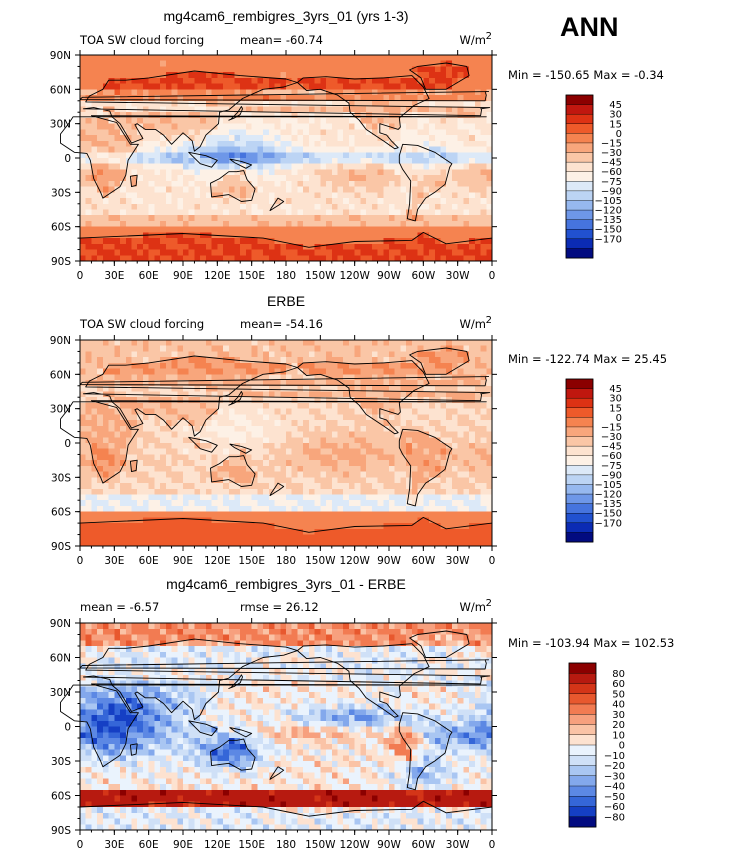 This screenshot has height=858, width=732. I want to click on lon-tick-label: 0, so click(80, 276).